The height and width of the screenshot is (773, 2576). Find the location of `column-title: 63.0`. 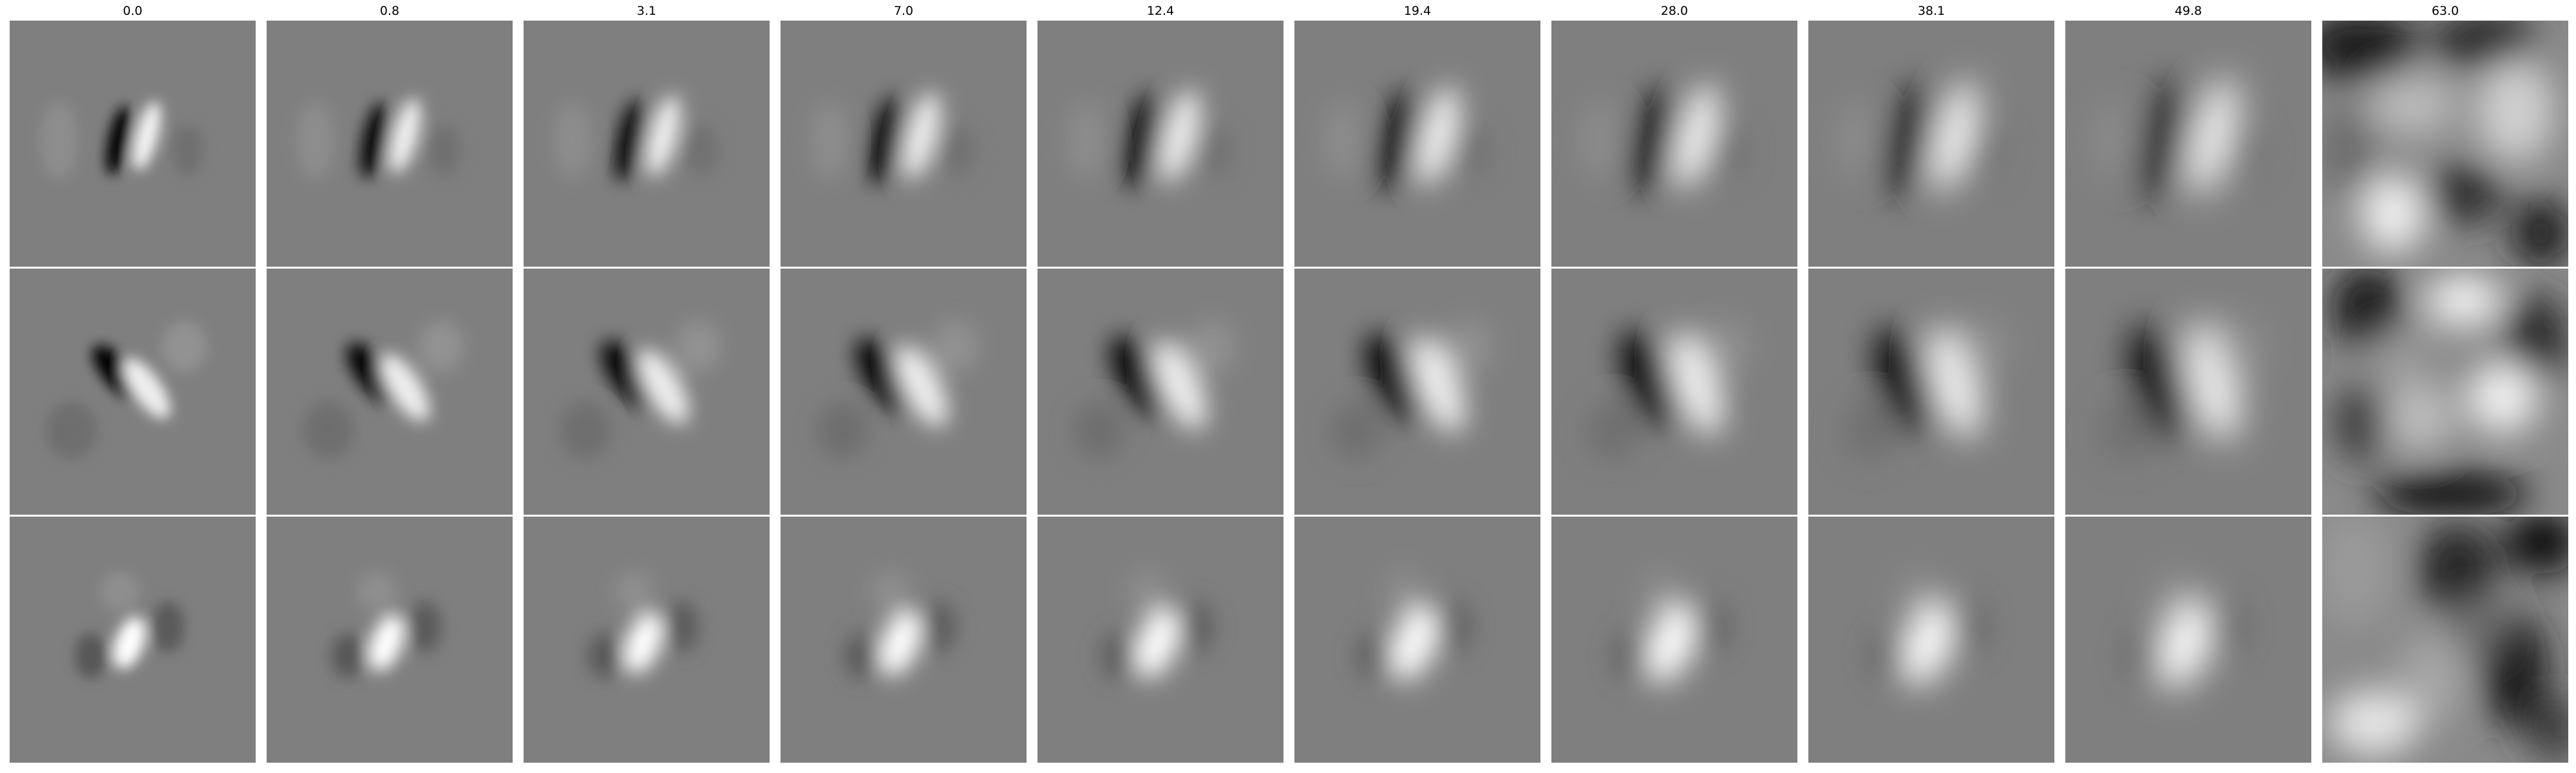

column-title: 63.0 is located at coordinates (2445, 11).